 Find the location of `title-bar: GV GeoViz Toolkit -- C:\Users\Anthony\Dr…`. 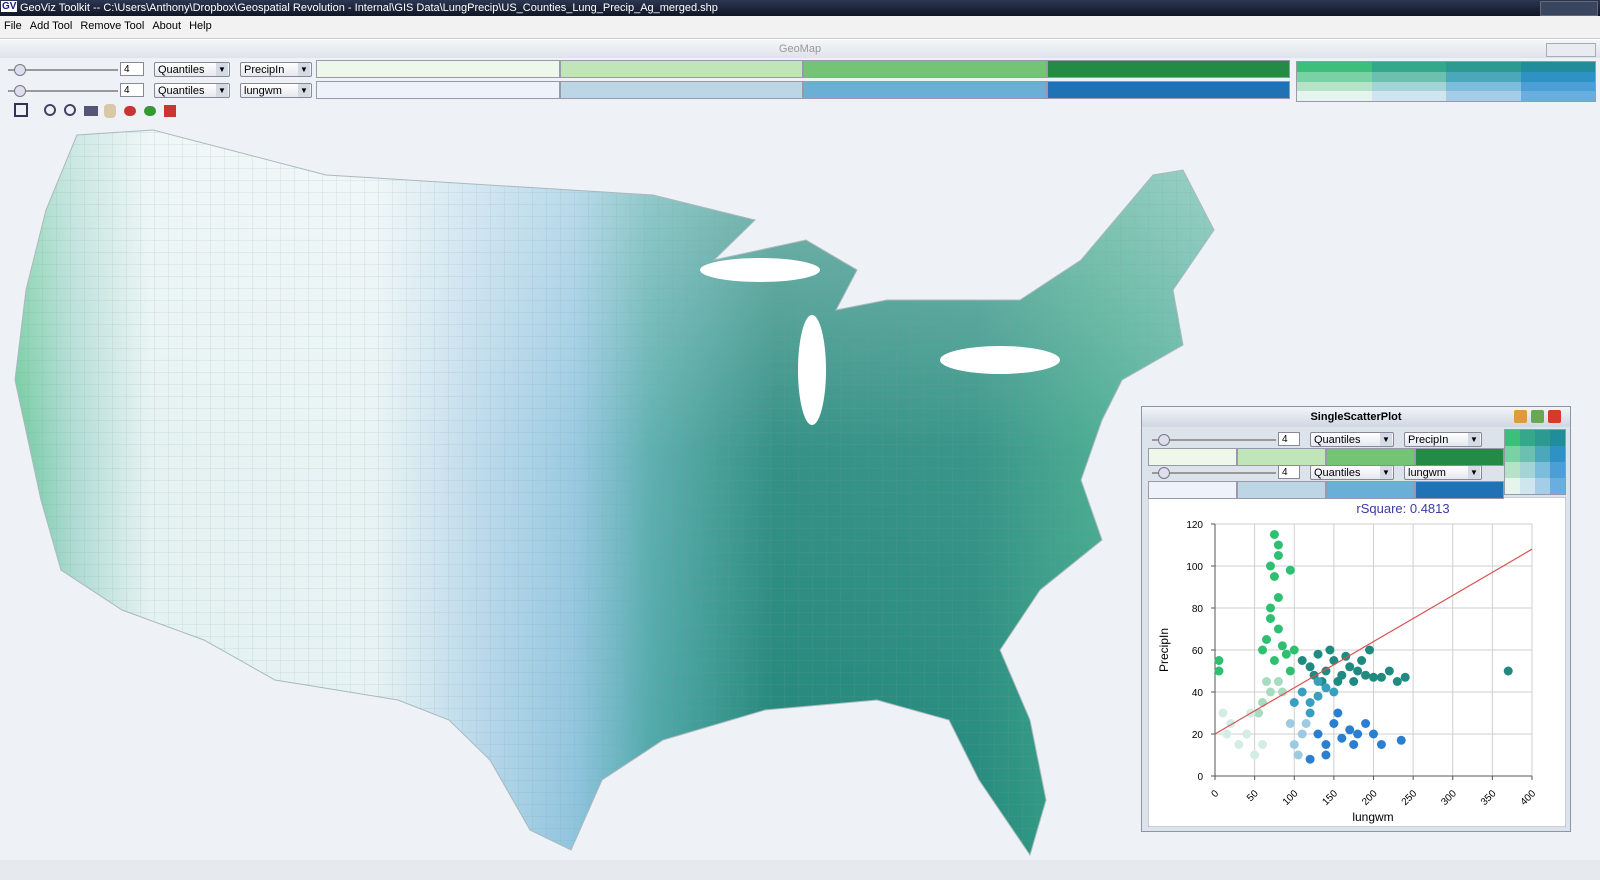

title-bar: GV GeoViz Toolkit -- C:\Users\Anthony\Dr… is located at coordinates (800, 8).